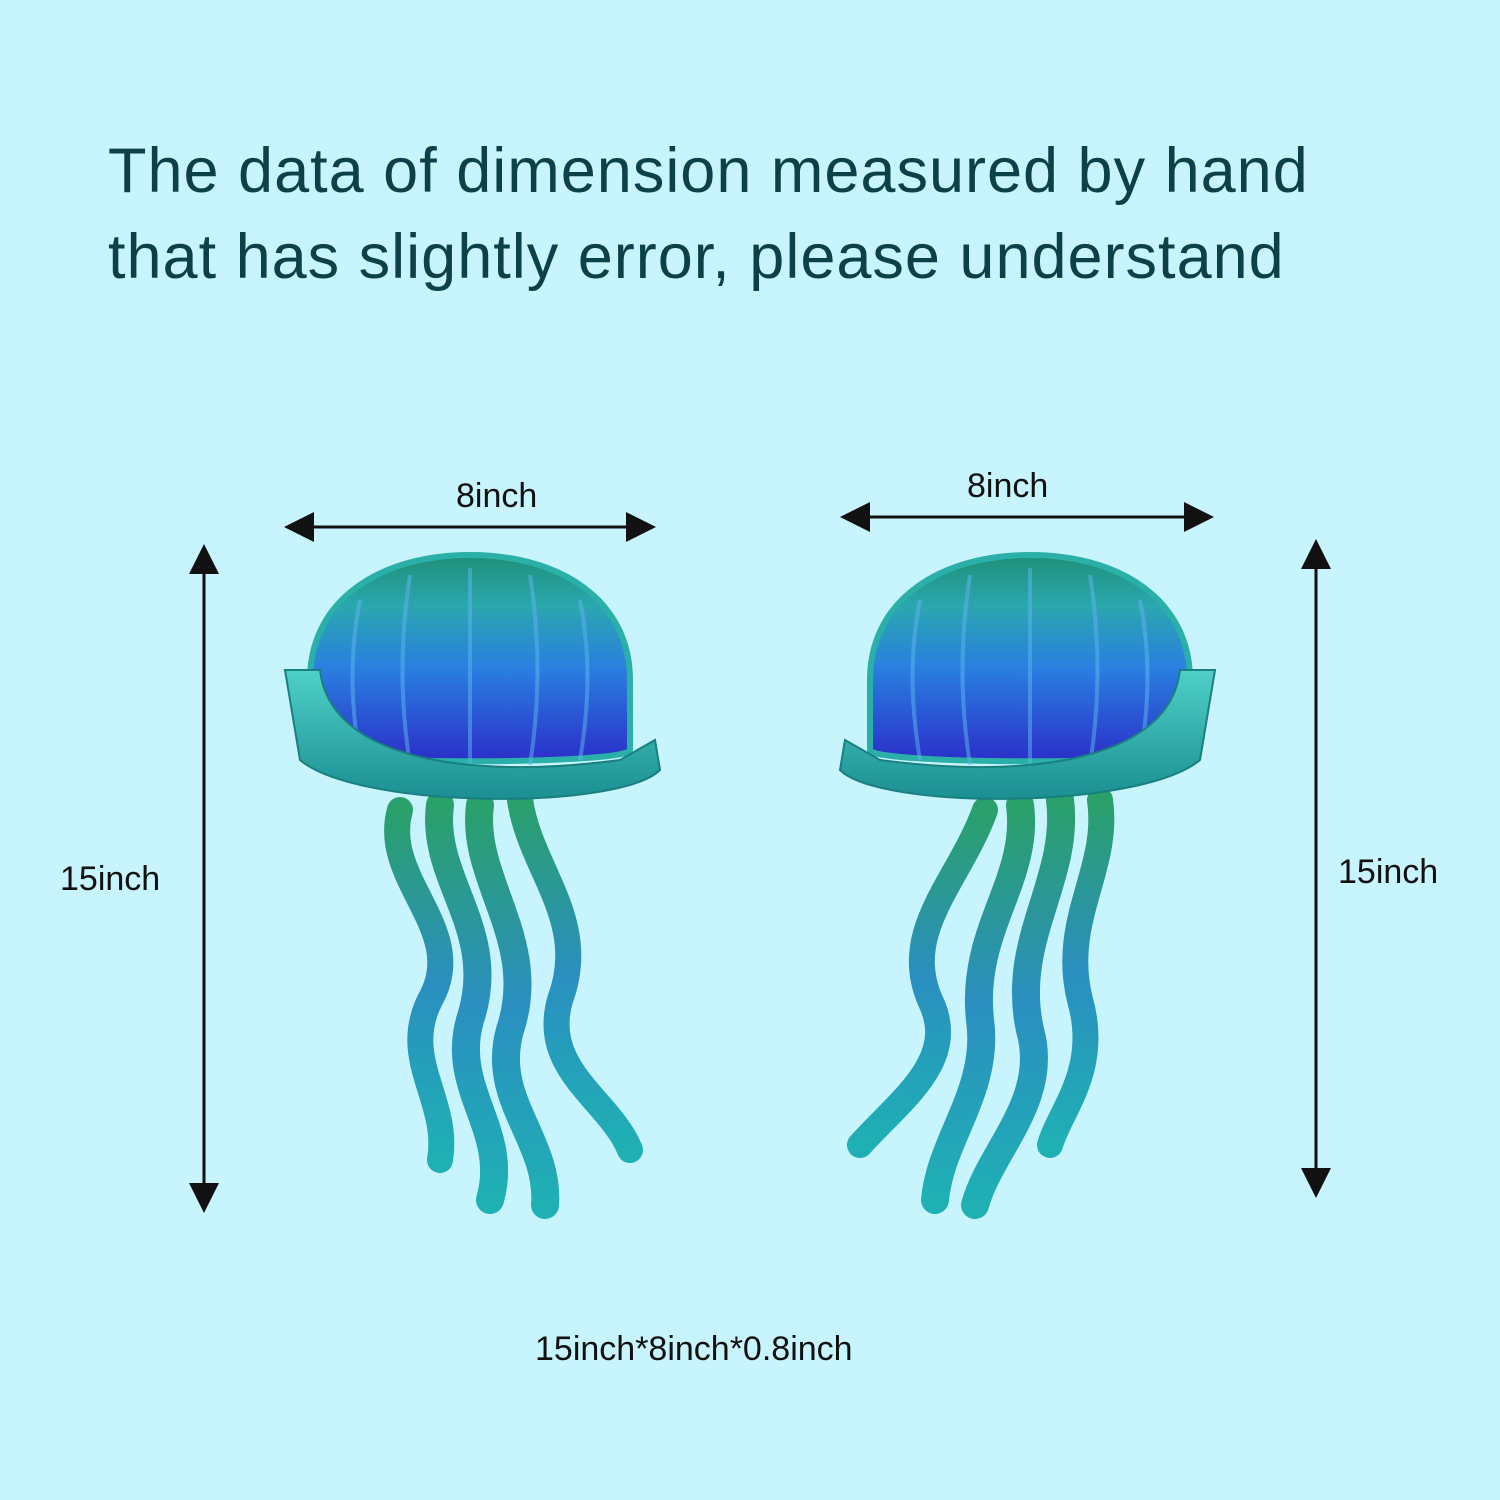  What do you see at coordinates (497, 496) in the screenshot?
I see `left-width-label: 8inch` at bounding box center [497, 496].